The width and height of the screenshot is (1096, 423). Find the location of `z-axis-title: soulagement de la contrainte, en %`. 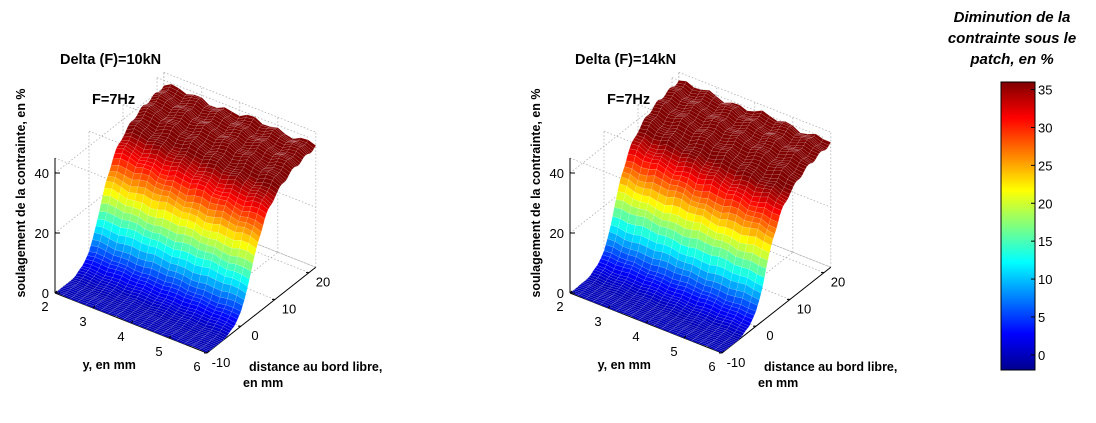

z-axis-title: soulagement de la contrainte, en % is located at coordinates (21, 192).